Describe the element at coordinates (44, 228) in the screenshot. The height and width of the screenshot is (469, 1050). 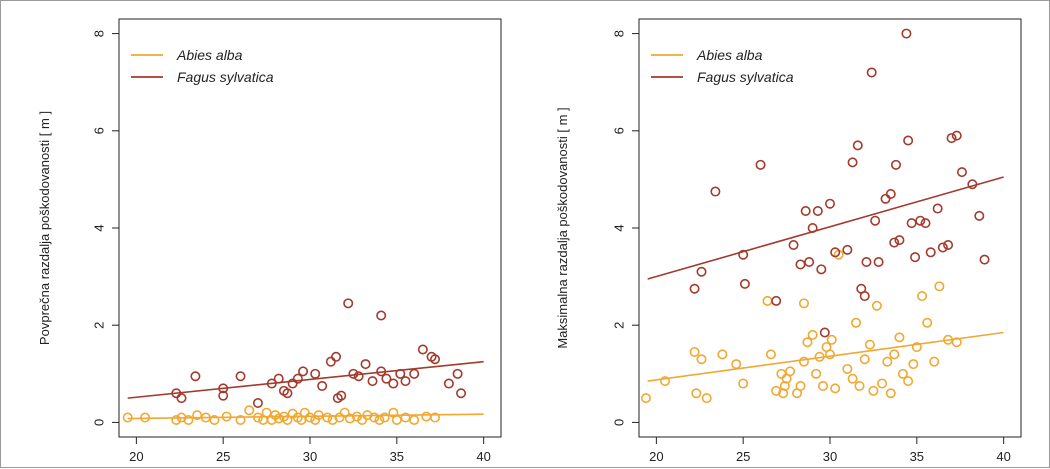
I see `panel-1-y-axis-label: Povprečna razdalja poškodovanosti [ m ]` at that location.